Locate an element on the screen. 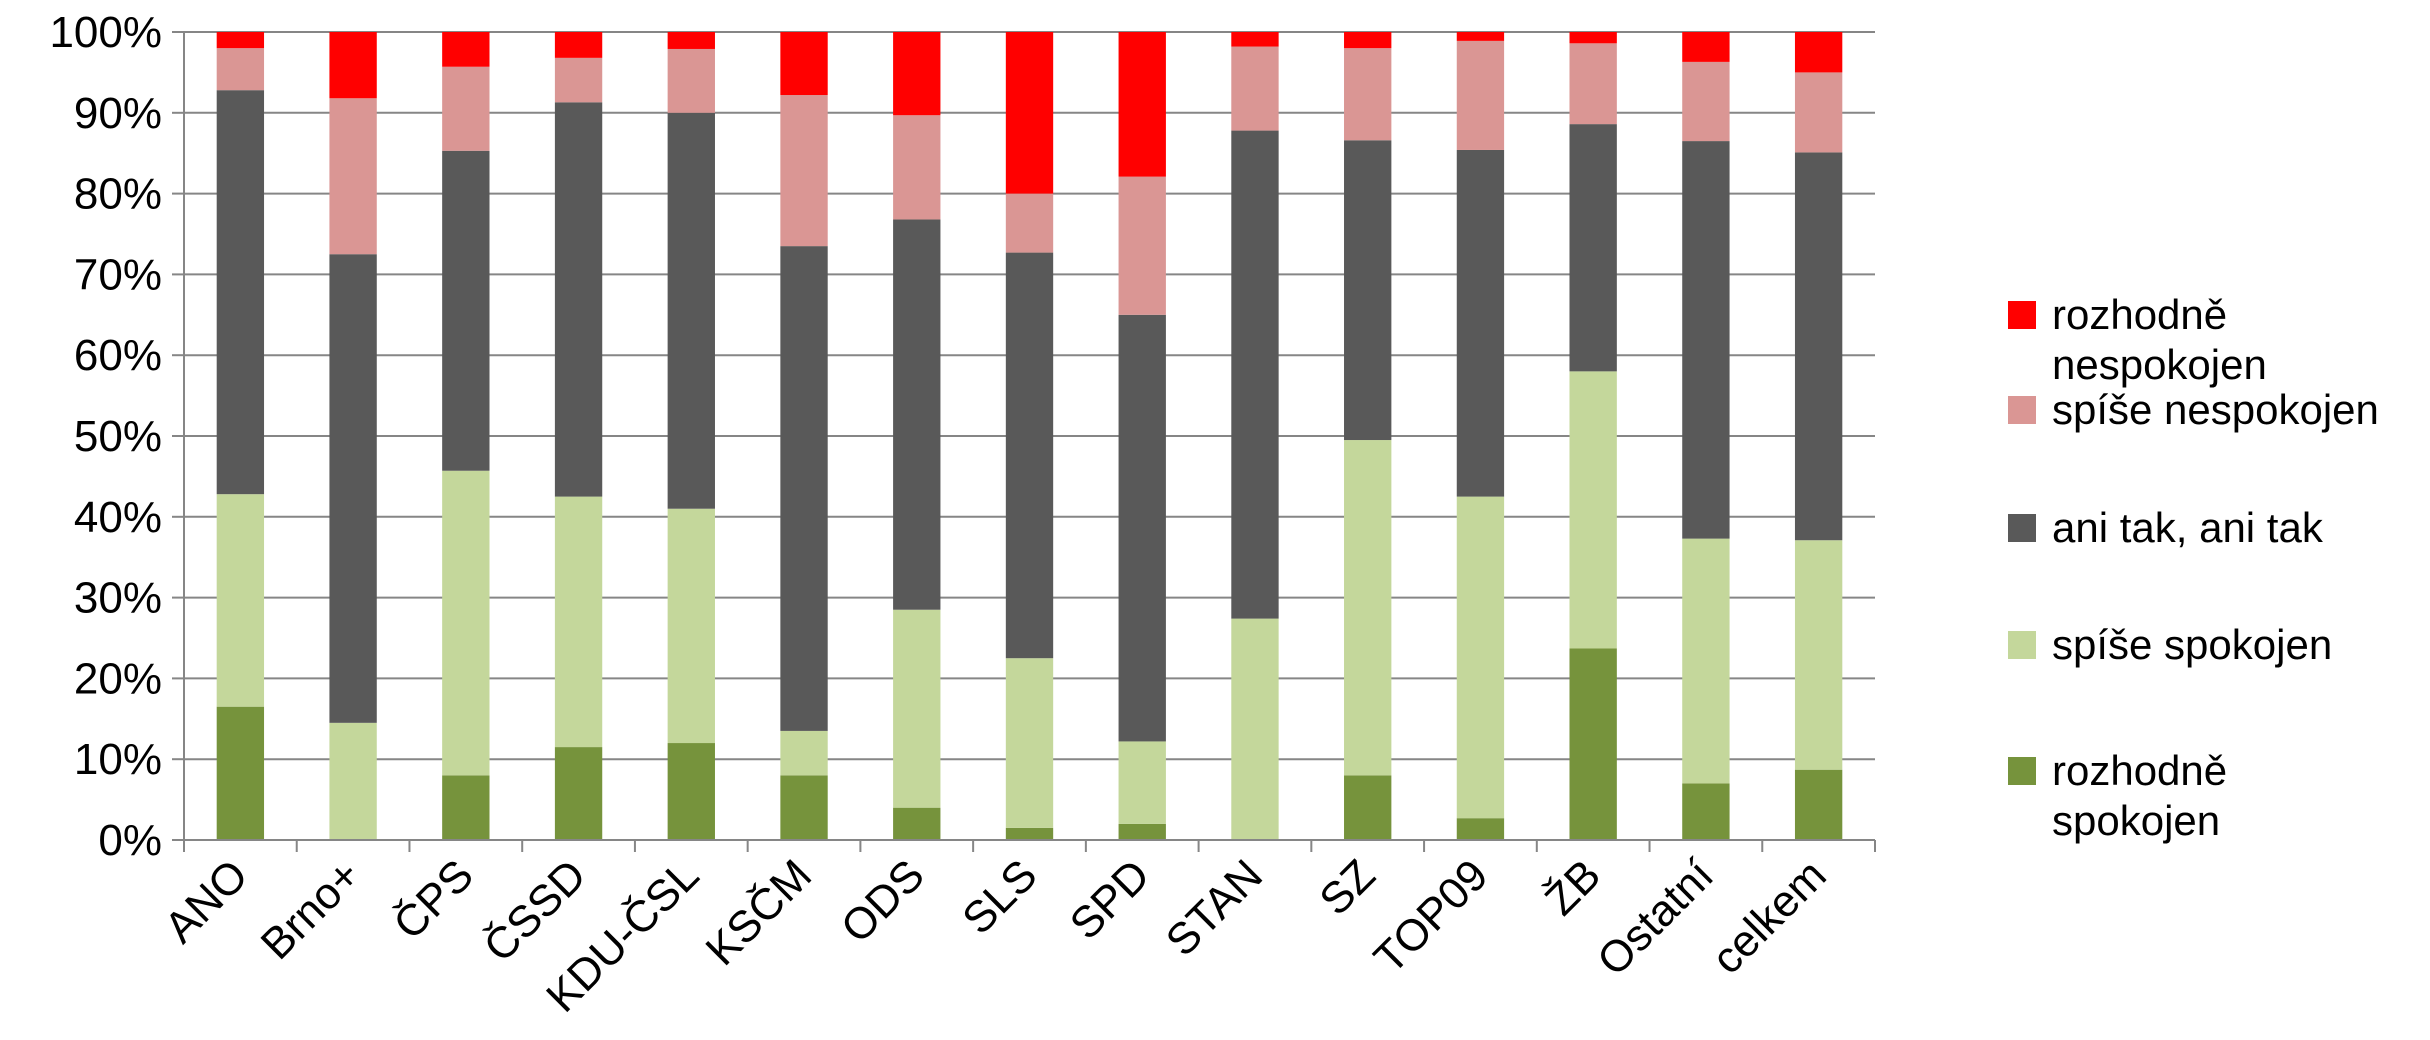  legend-item: ani tak, ani tak is located at coordinates (2166, 527).